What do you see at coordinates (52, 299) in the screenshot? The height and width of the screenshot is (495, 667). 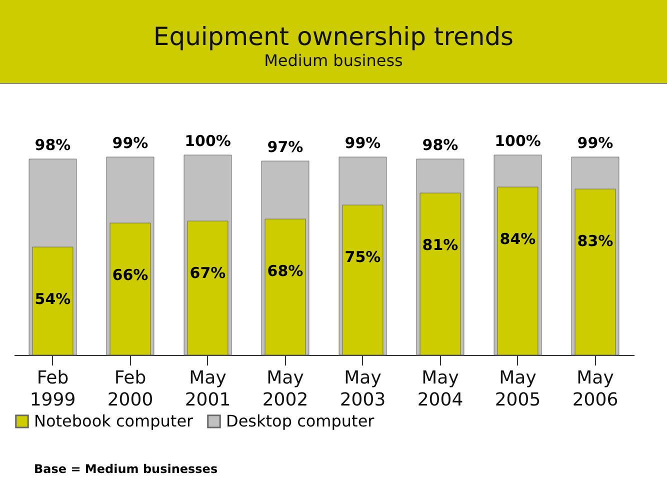 I see `data-label: 54%` at bounding box center [52, 299].